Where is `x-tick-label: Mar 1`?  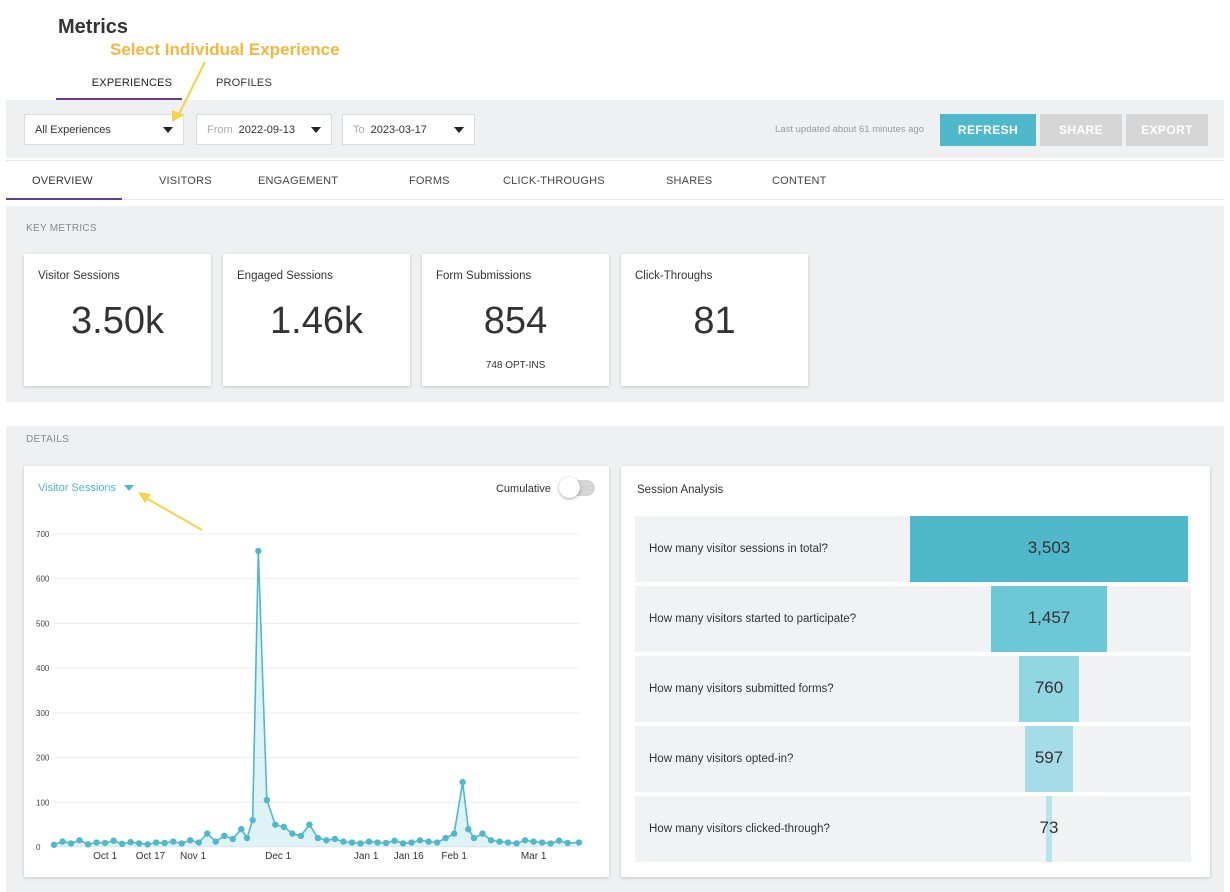
x-tick-label: Mar 1 is located at coordinates (534, 856).